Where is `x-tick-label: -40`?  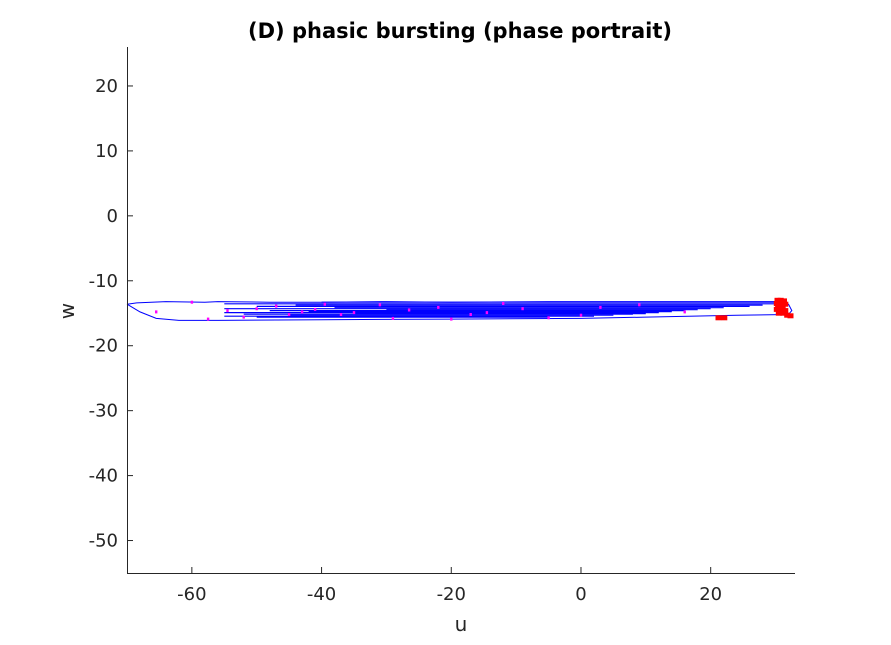 x-tick-label: -40 is located at coordinates (321, 594).